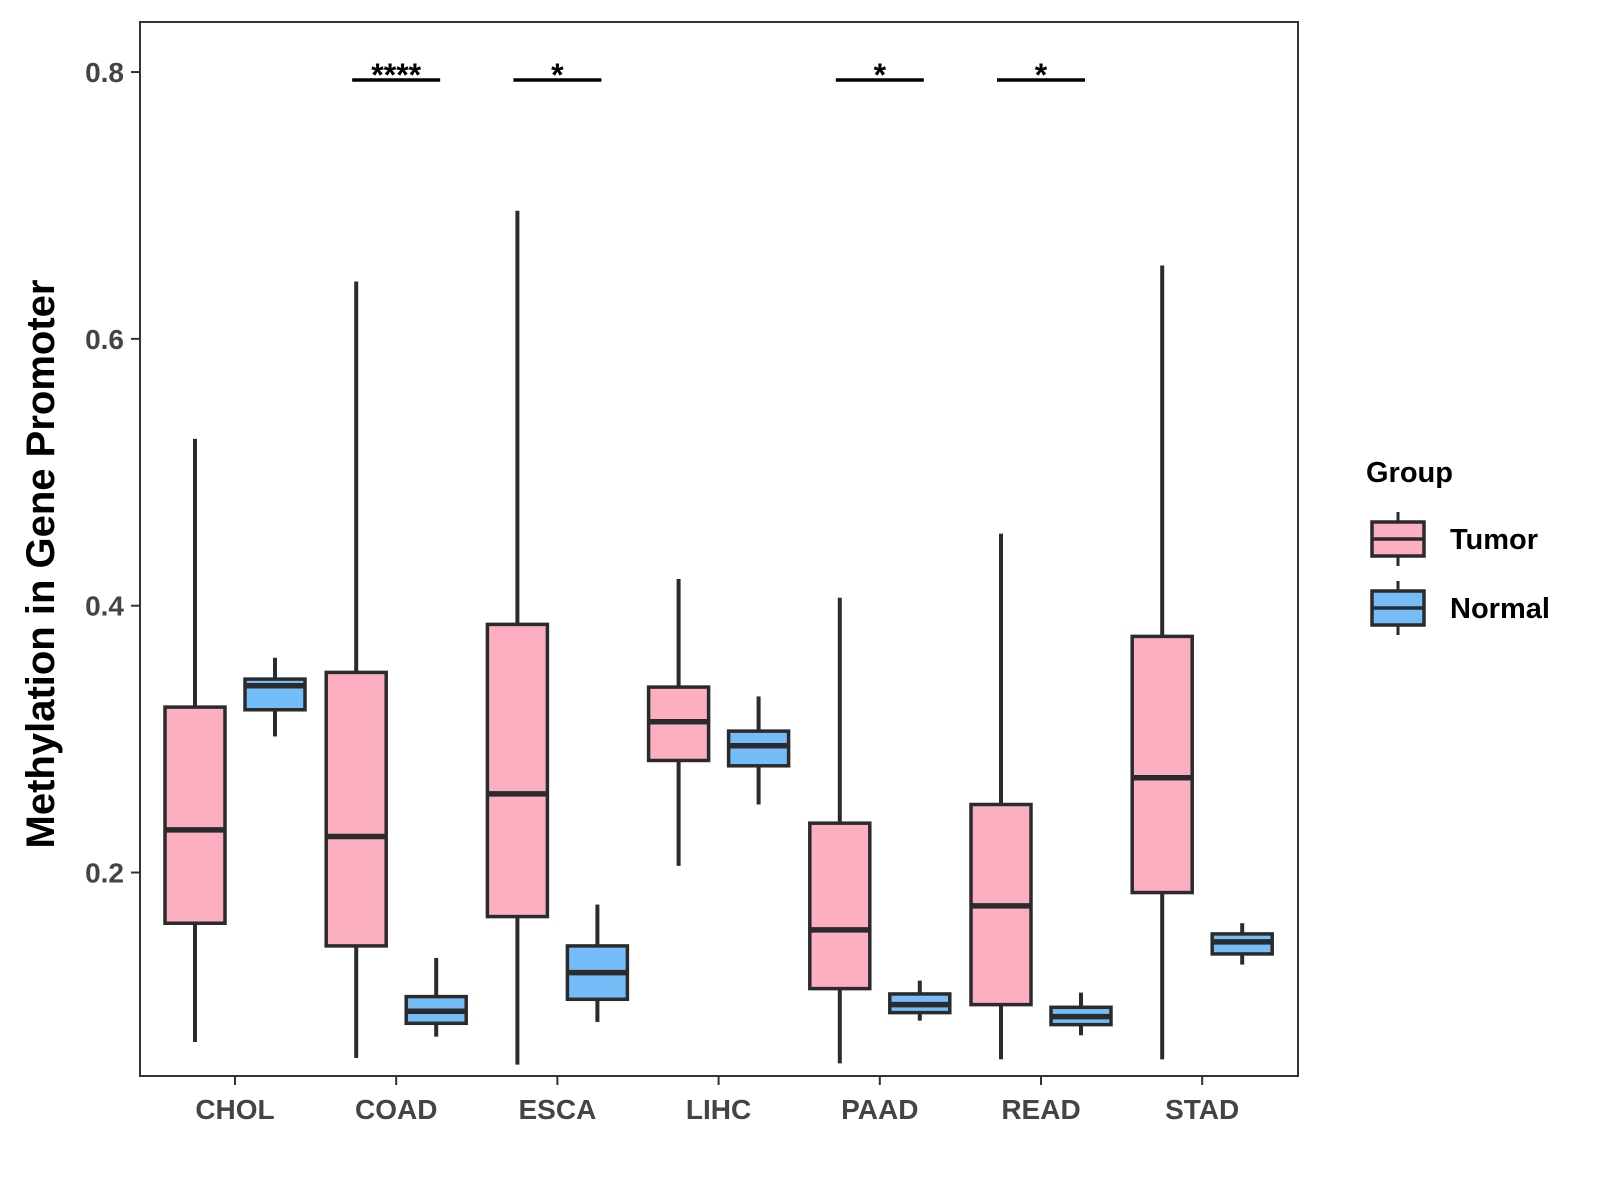 This screenshot has height=1200, width=1600. I want to click on legend: Group Tumor Normal, so click(1458, 546).